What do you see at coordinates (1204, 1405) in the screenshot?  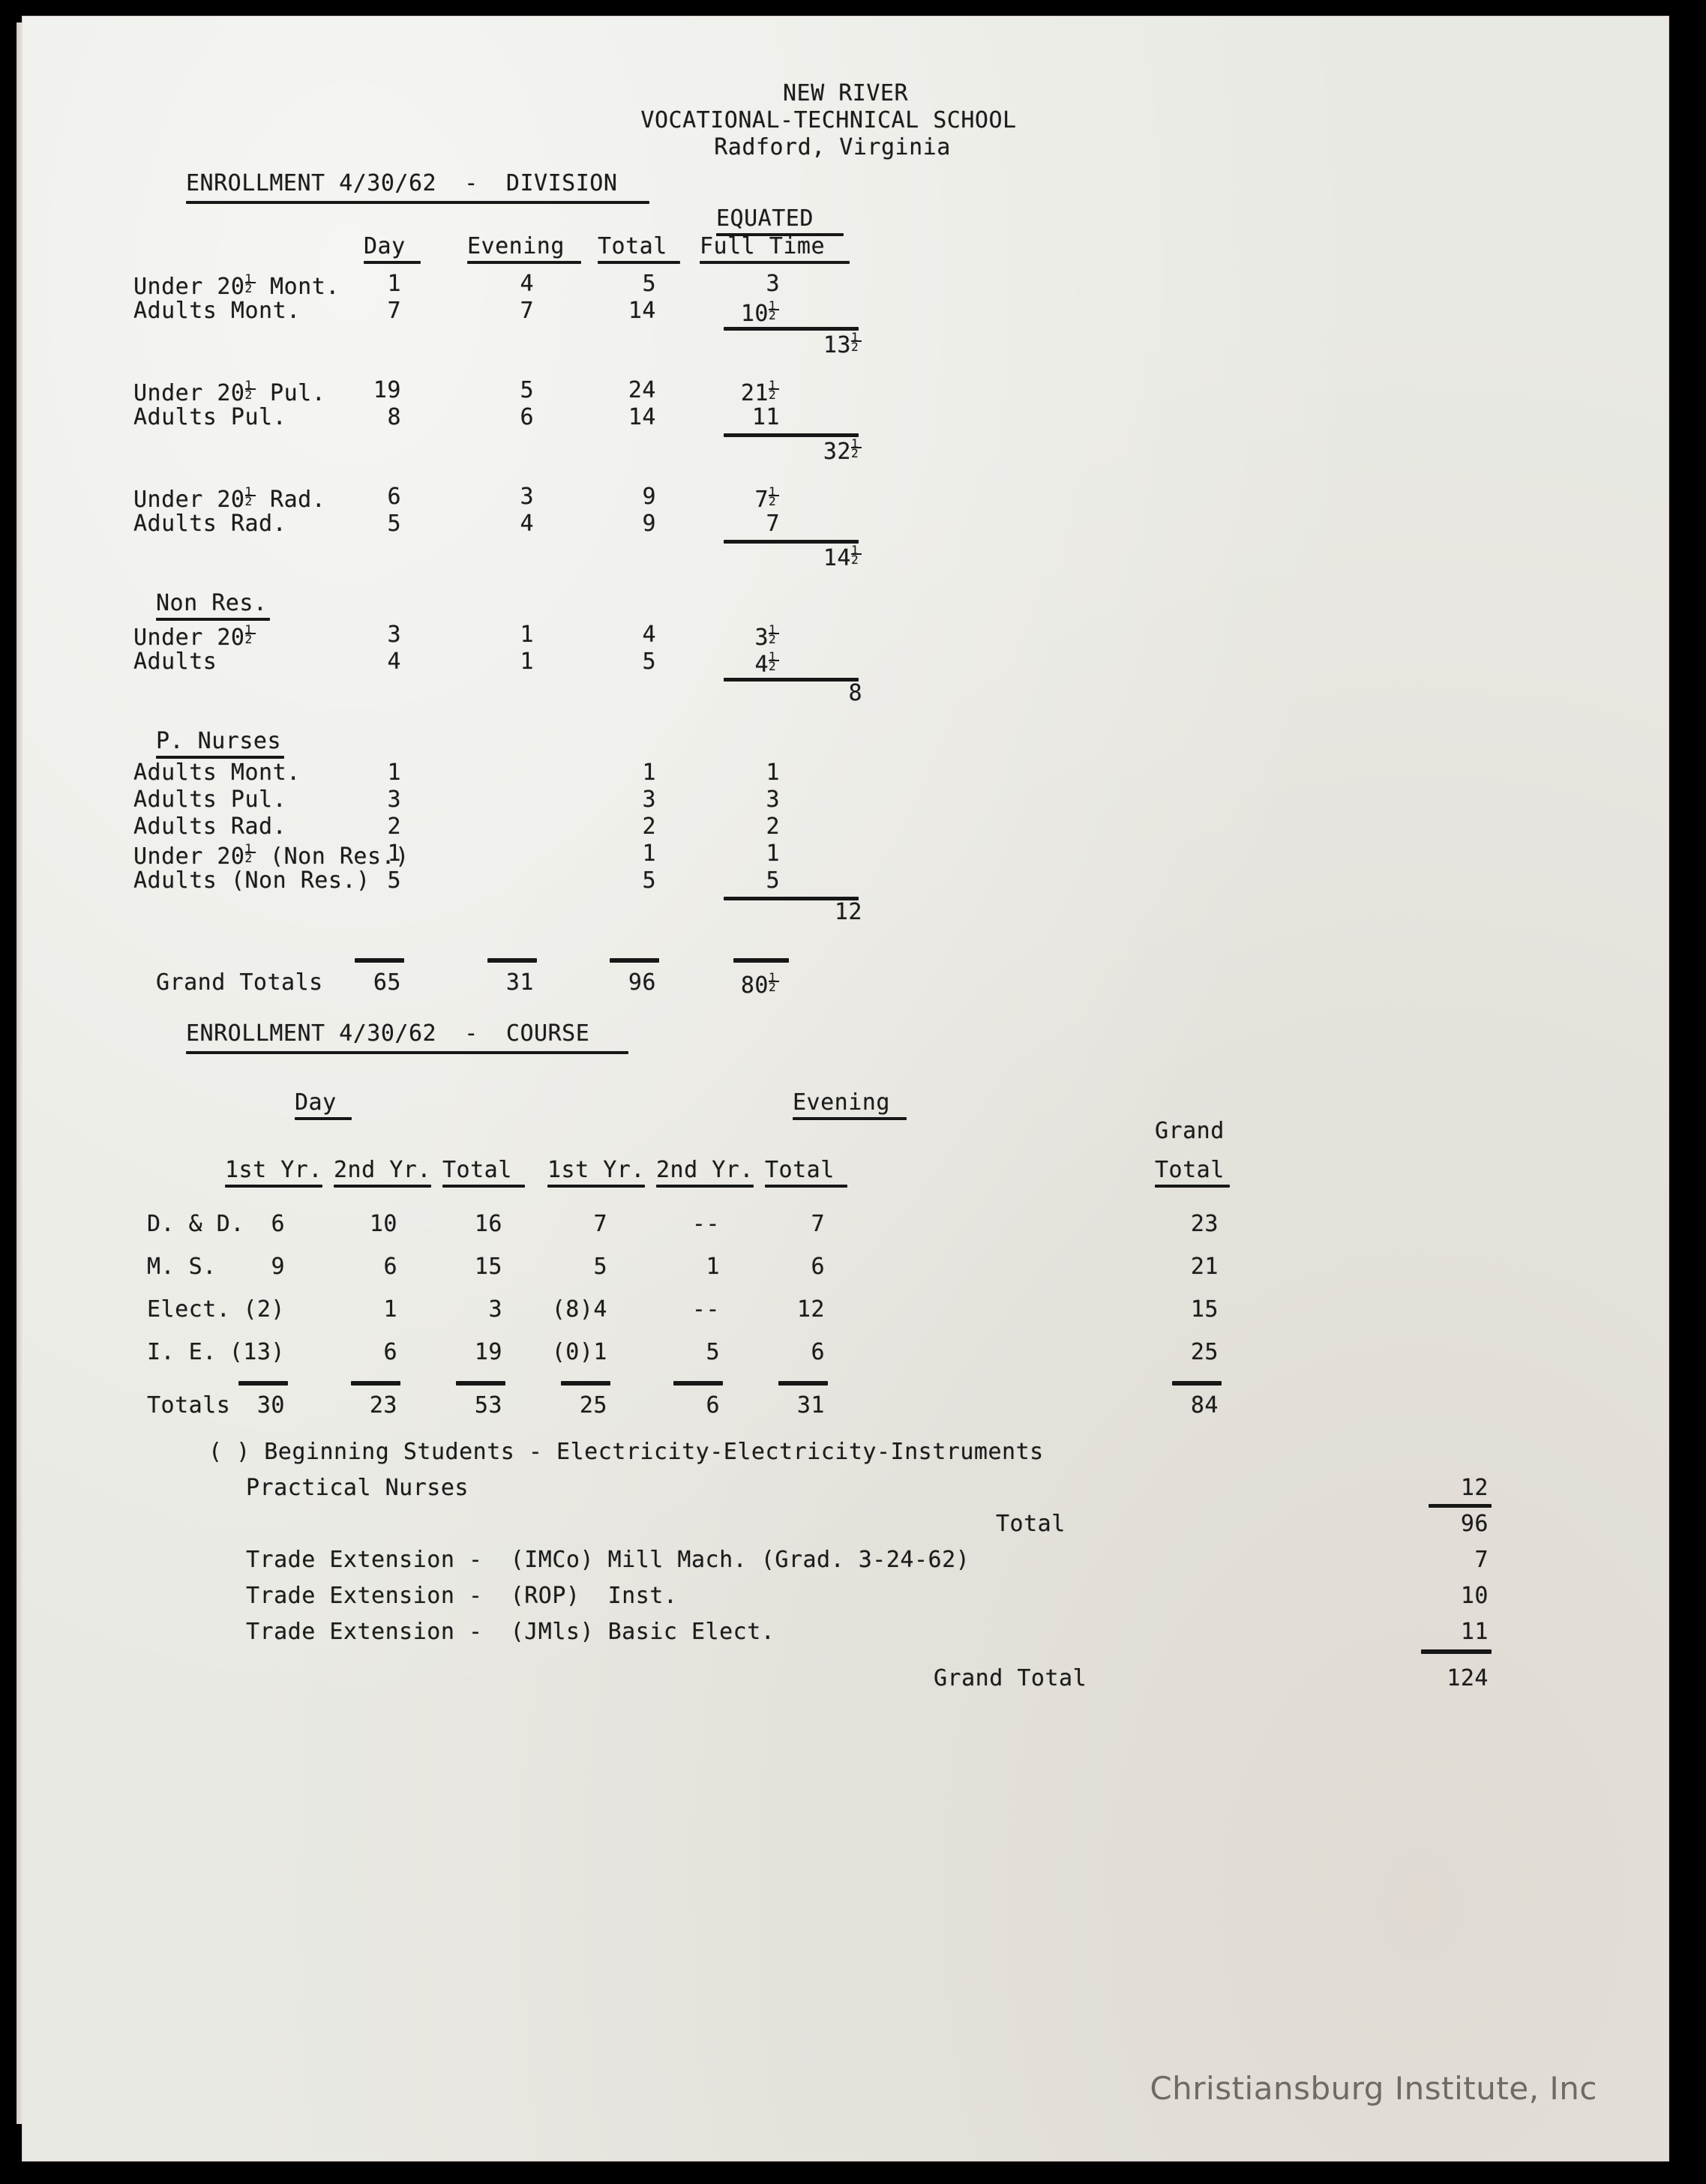 I see `course-total-cell: 84` at bounding box center [1204, 1405].